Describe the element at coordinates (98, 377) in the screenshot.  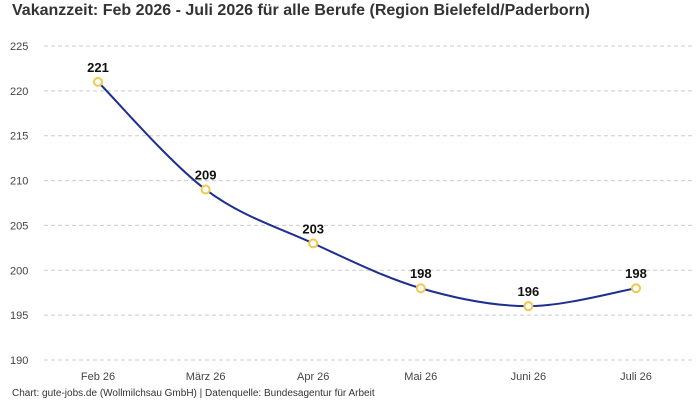
I see `x-tick-label: Feb 26` at that location.